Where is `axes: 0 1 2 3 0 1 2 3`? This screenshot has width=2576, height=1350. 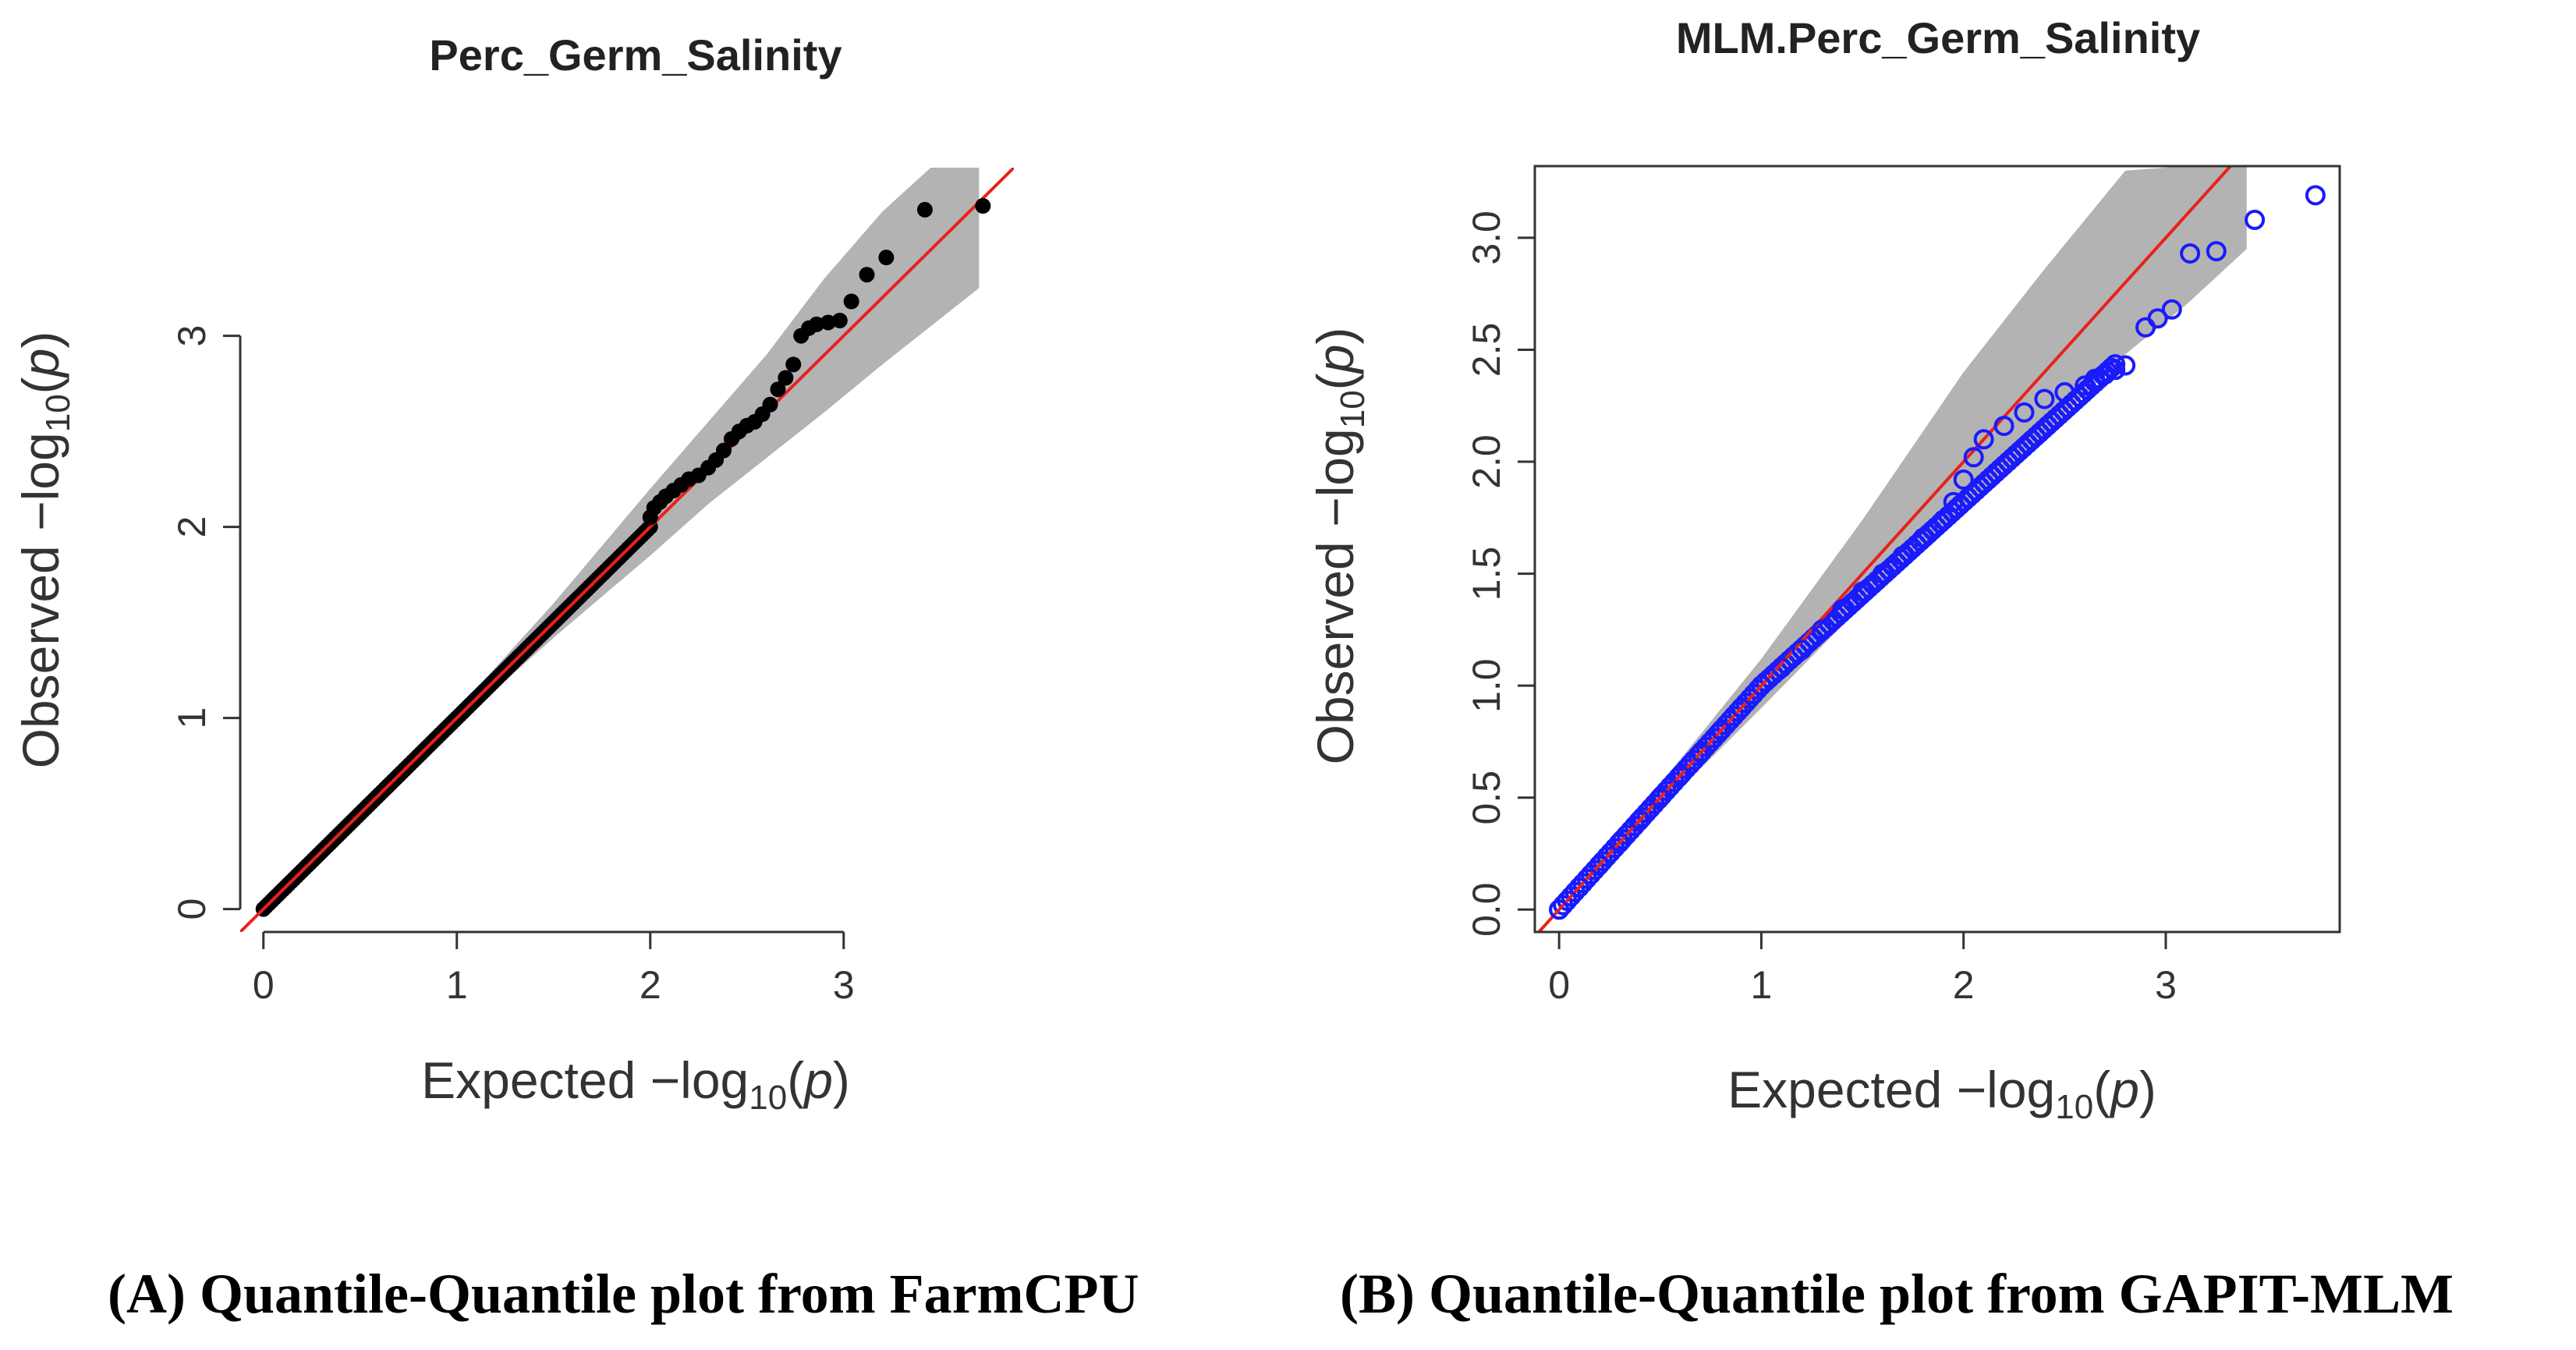
axes: 0 1 2 3 0 1 2 3 is located at coordinates (512, 666).